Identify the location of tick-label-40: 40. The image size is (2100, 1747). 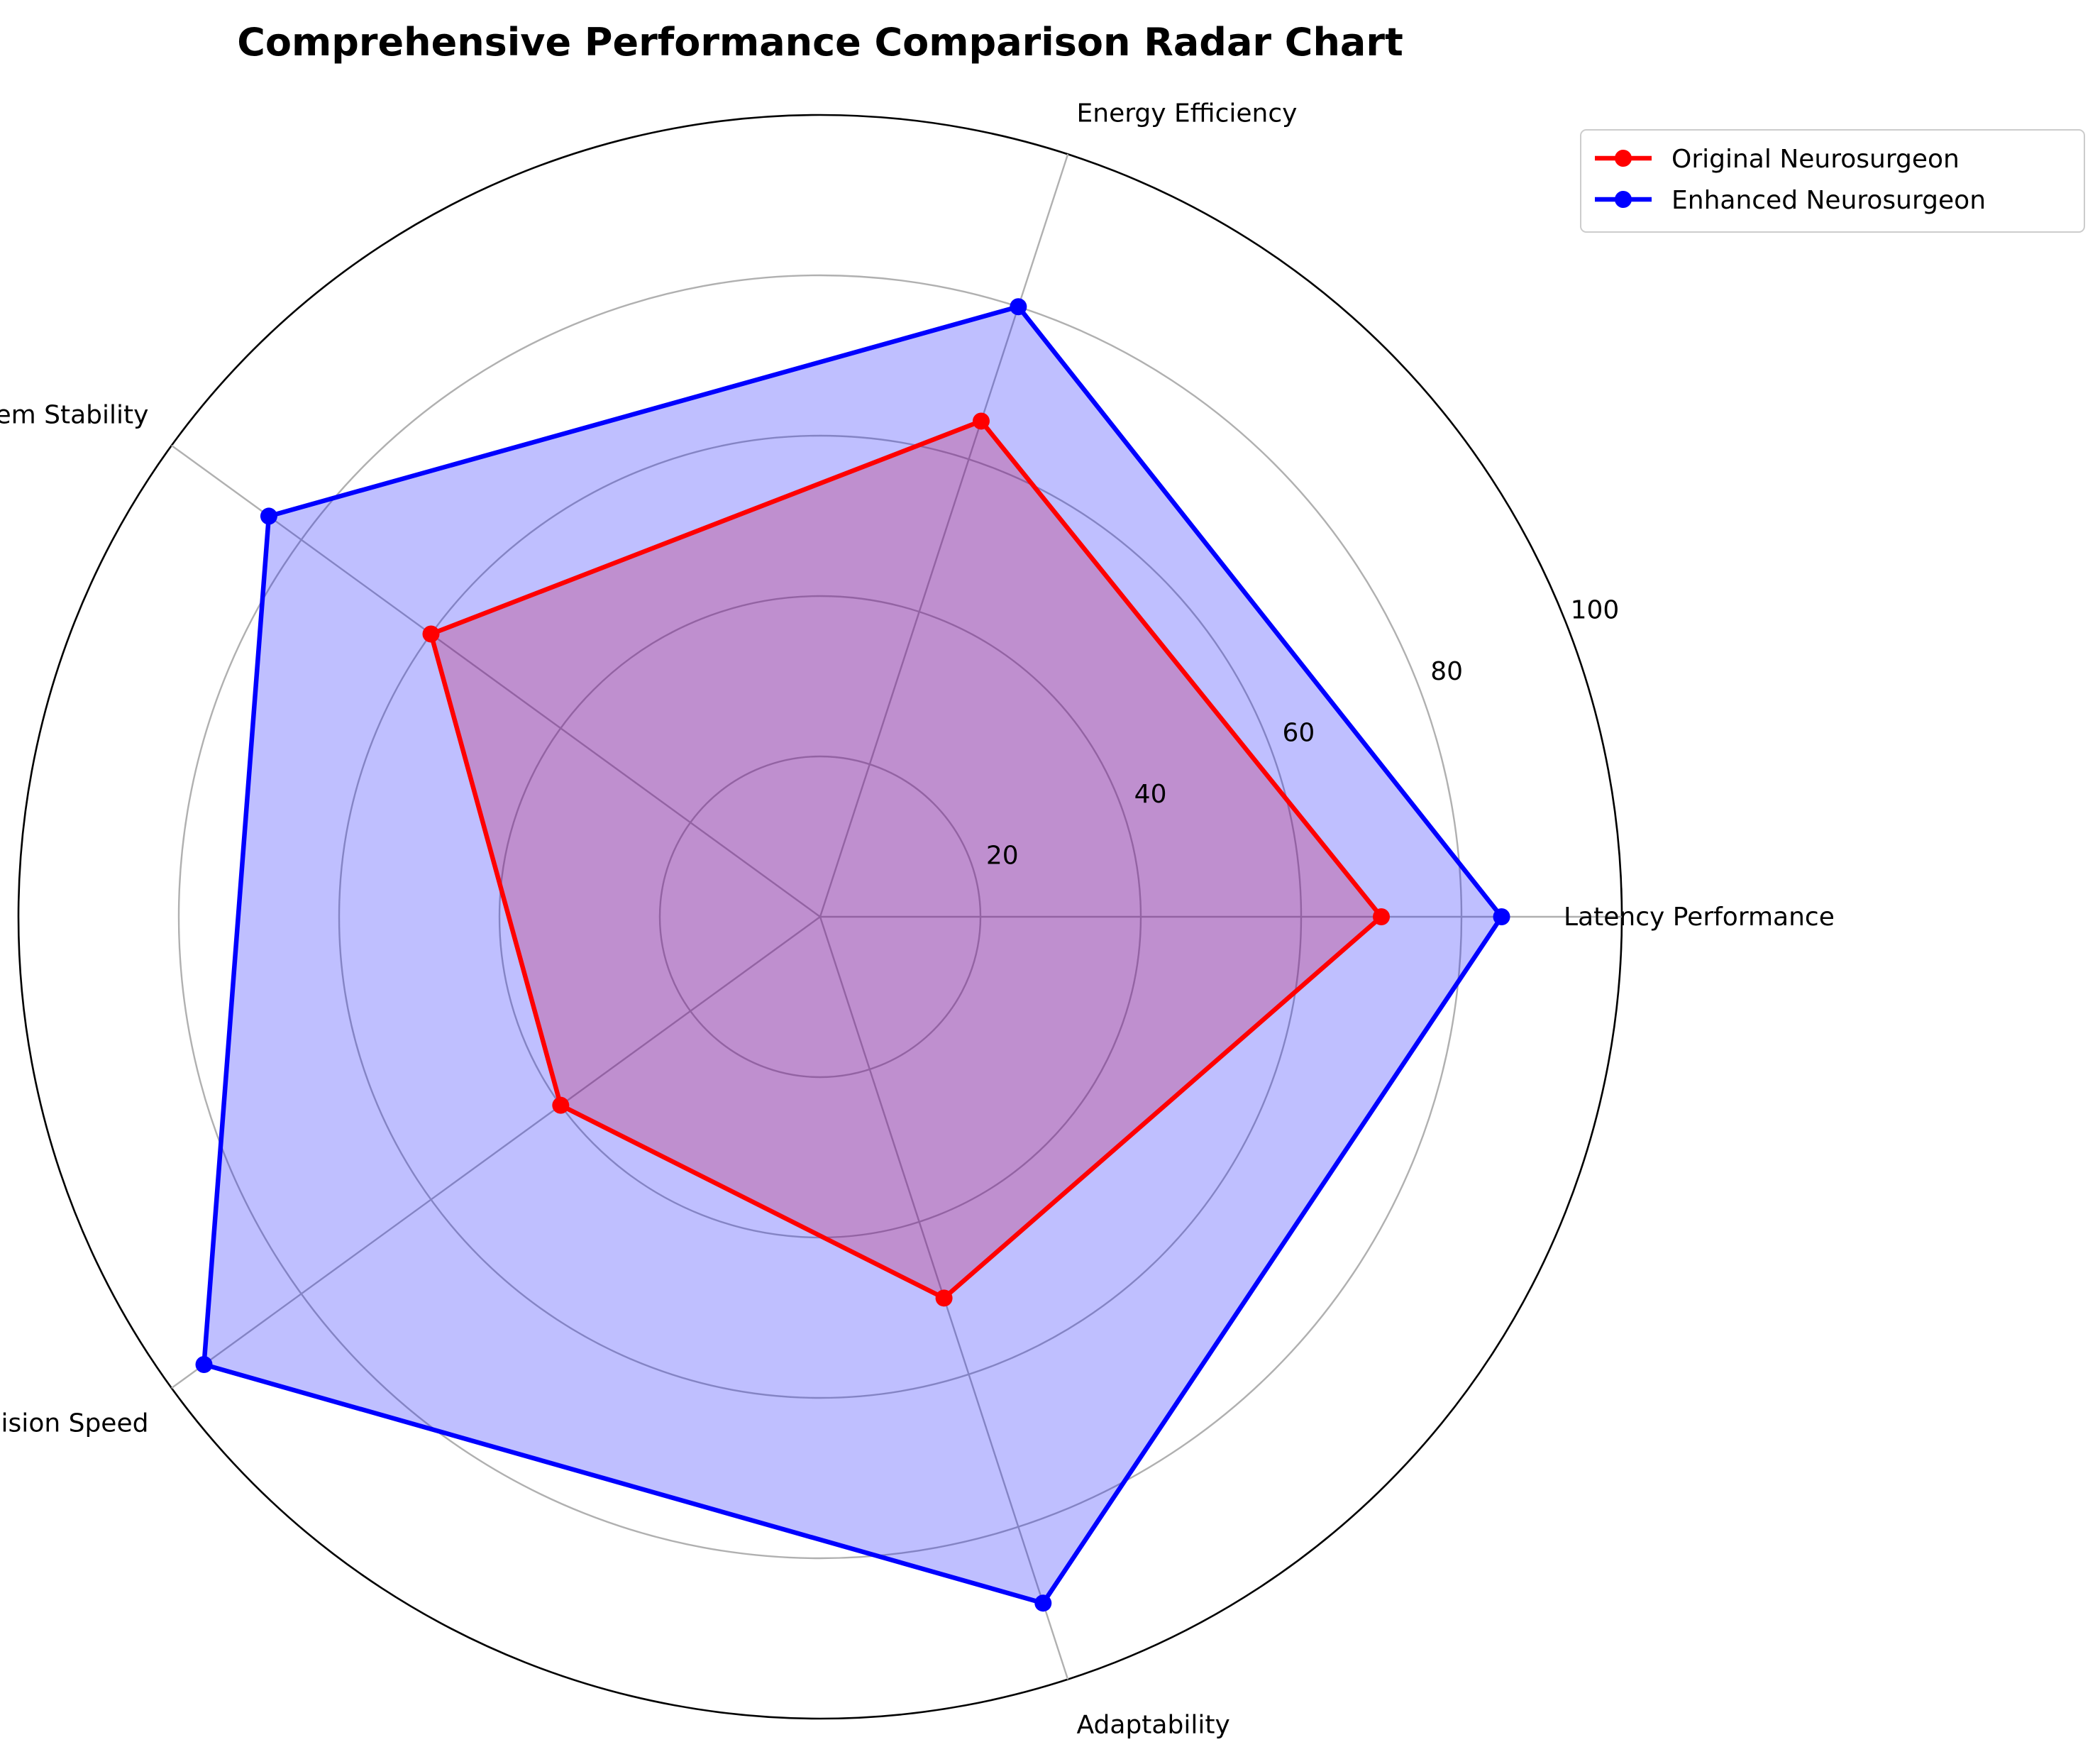
(1150, 794).